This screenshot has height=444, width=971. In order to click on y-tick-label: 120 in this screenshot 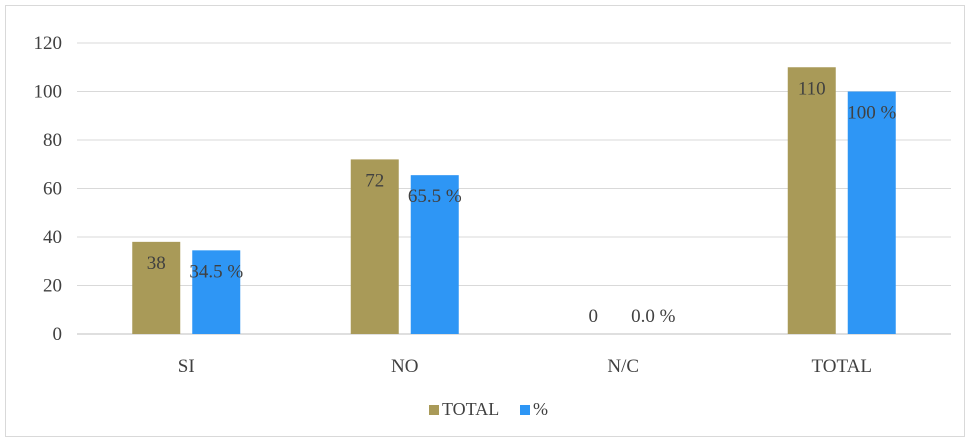, I will do `click(48, 43)`.